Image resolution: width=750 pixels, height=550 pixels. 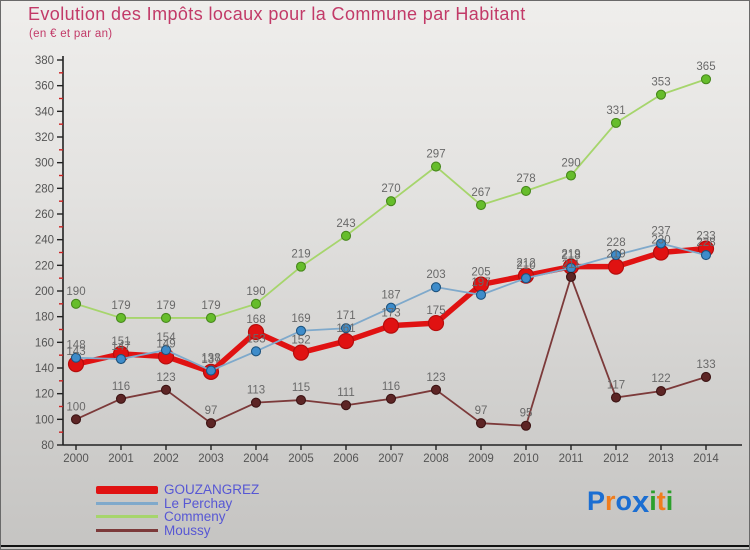 I want to click on commeny-value-label: 190, so click(x=75, y=292).